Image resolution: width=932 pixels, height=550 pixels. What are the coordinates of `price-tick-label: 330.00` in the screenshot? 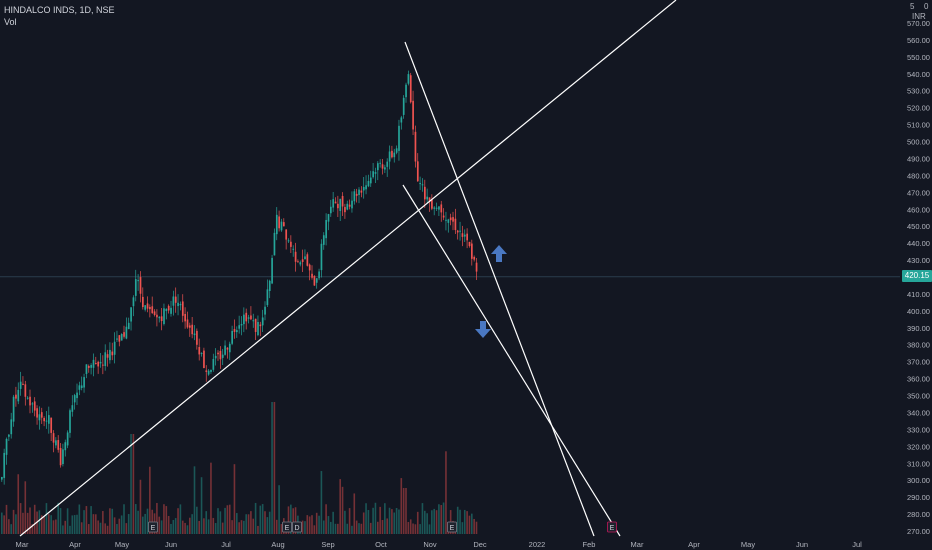 It's located at (918, 429).